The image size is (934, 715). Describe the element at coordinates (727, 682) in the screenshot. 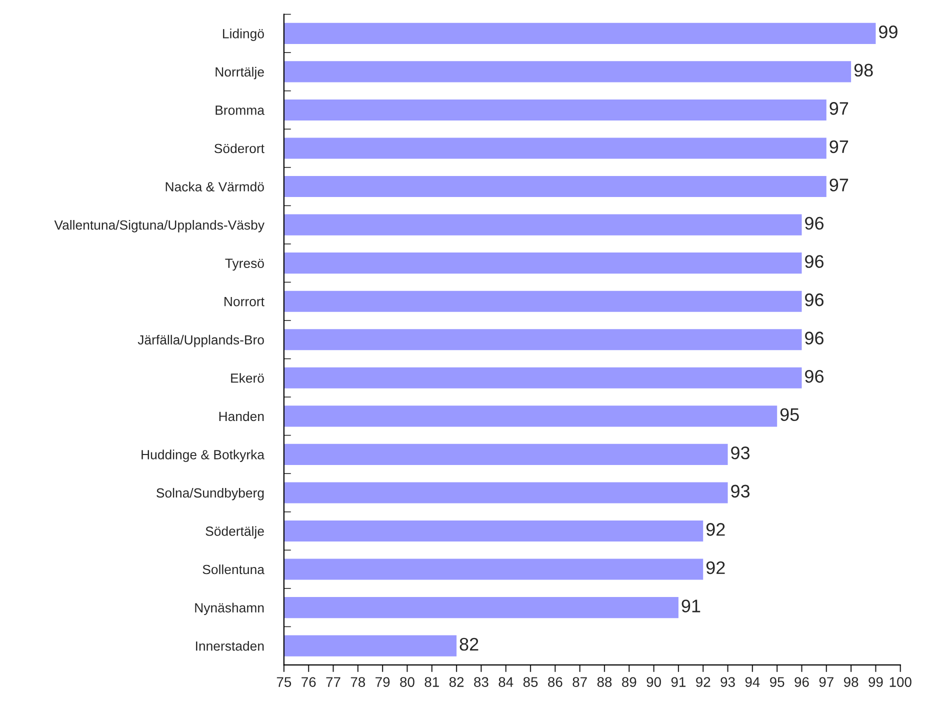

I see `x-tick-label: 93` at that location.